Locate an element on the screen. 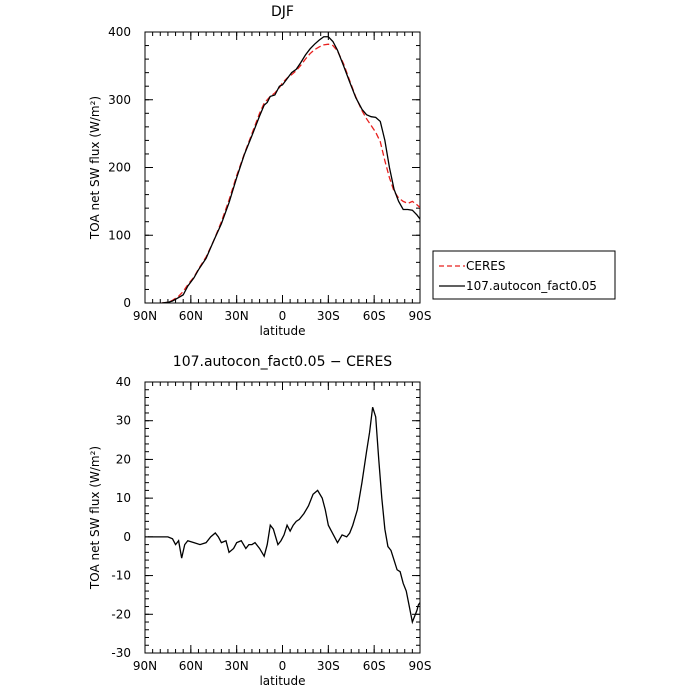 This screenshot has width=700, height=700. chart-title: DJF is located at coordinates (282, 12).